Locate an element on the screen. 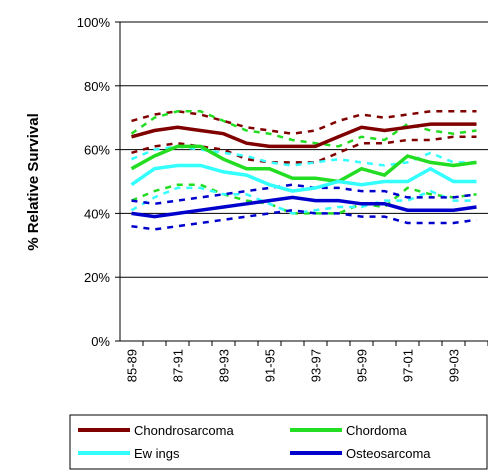 This screenshot has width=488, height=470. x-tick-label: 91-95 is located at coordinates (270, 365).